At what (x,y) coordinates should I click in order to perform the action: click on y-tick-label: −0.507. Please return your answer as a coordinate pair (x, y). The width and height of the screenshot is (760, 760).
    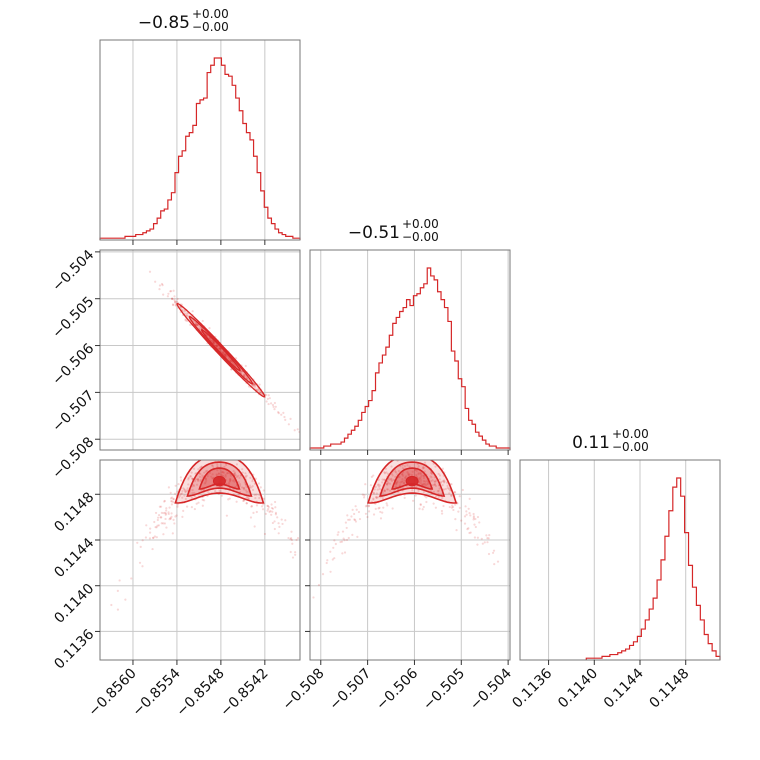
    Looking at the image, I should click on (73, 411).